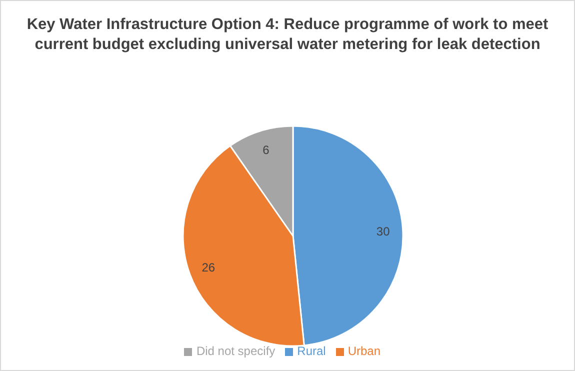  What do you see at coordinates (209, 267) in the screenshot?
I see `data-label: 26` at bounding box center [209, 267].